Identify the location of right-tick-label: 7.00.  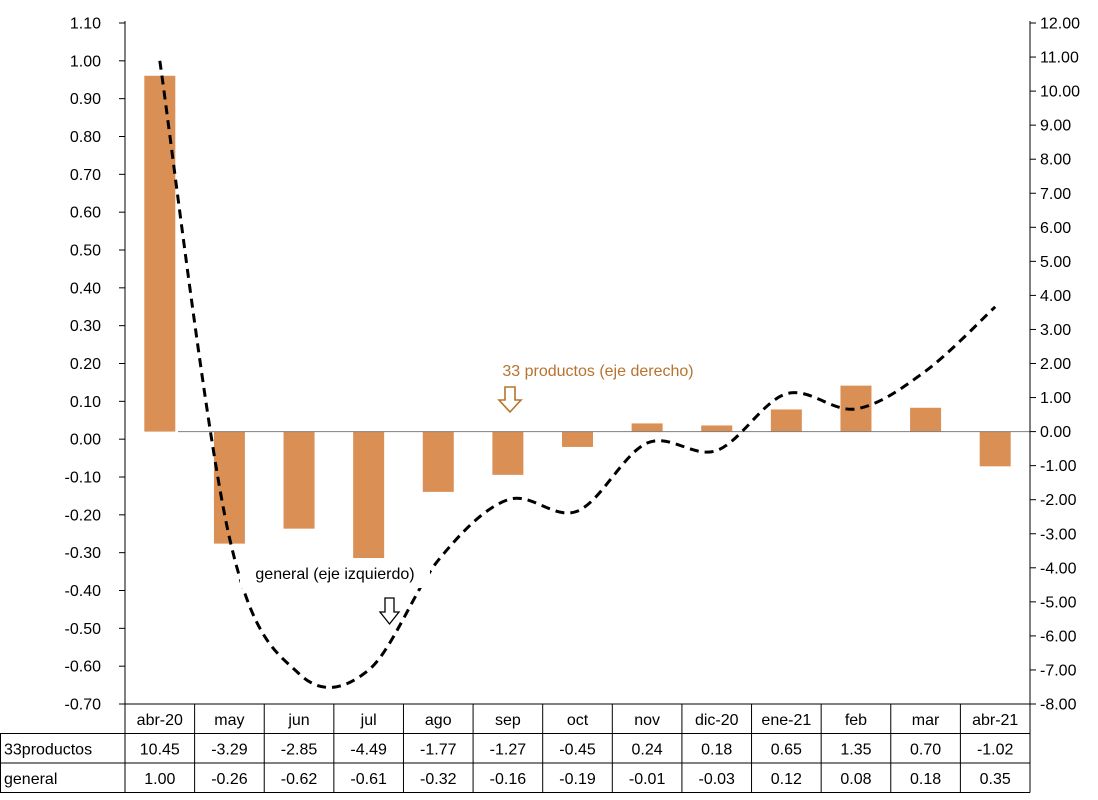
(1055, 194).